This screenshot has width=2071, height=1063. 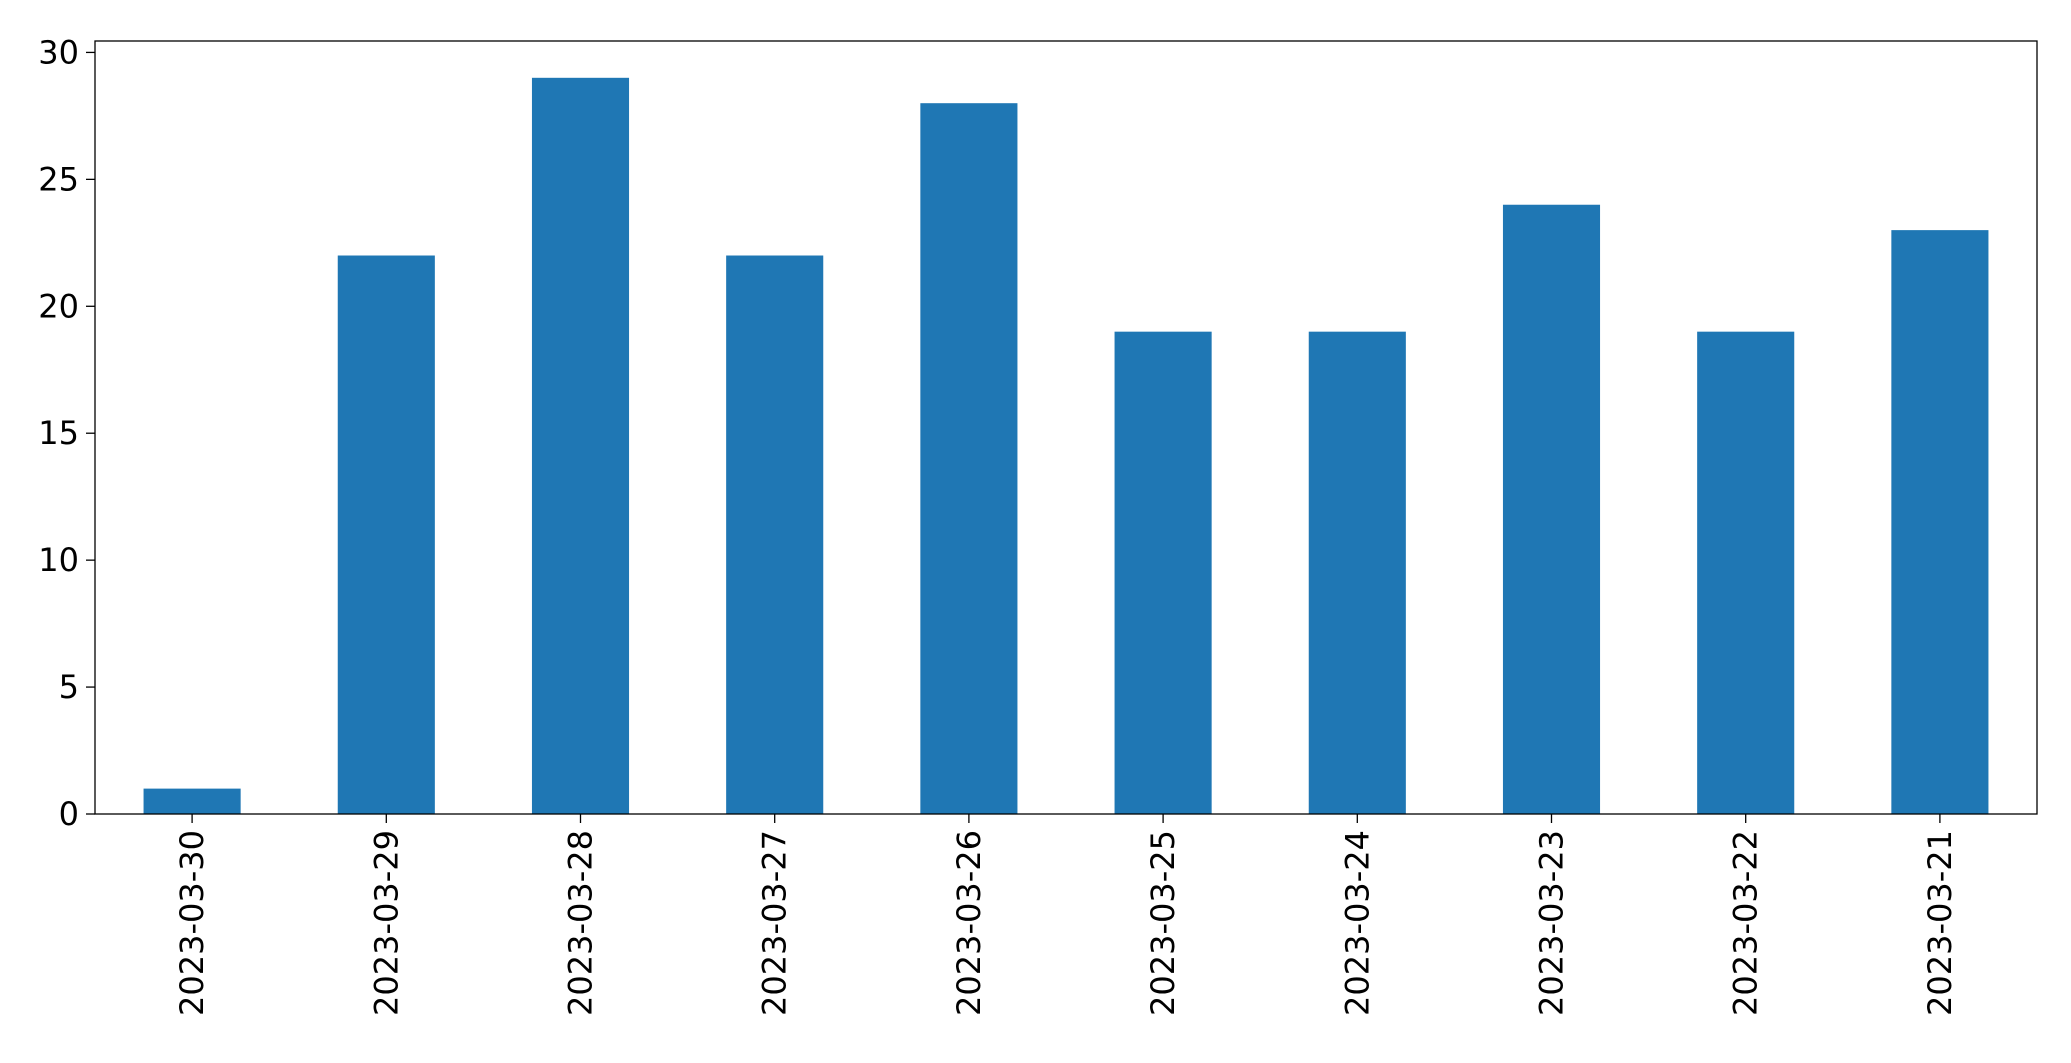 What do you see at coordinates (1746, 923) in the screenshot?
I see `x-tick-label: 2023-03-22` at bounding box center [1746, 923].